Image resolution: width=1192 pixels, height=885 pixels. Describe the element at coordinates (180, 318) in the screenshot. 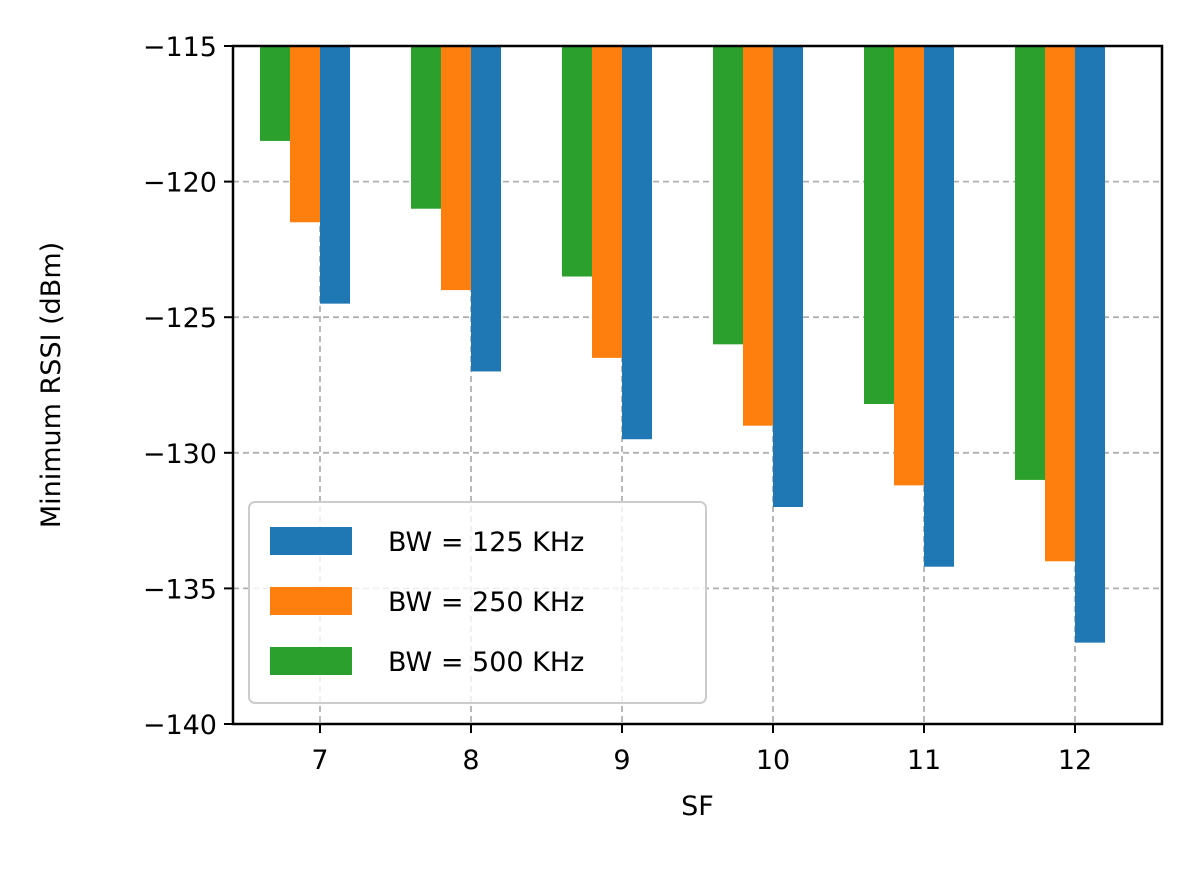

I see `y-tick-label: −125` at that location.